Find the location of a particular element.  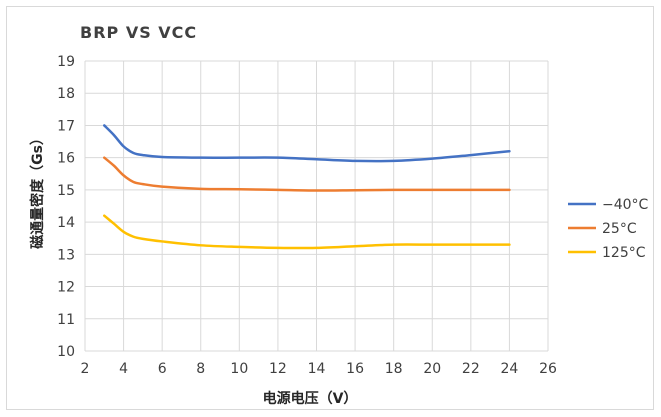

y-tick-label: 11 is located at coordinates (66, 320).